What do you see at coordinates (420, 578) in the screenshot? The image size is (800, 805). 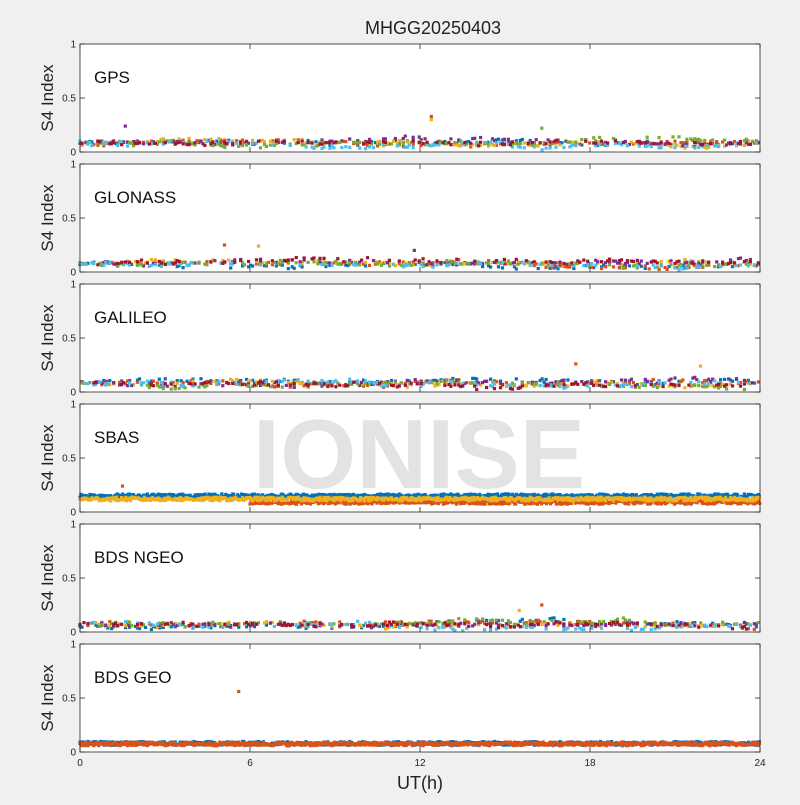 I see `panel-background` at bounding box center [420, 578].